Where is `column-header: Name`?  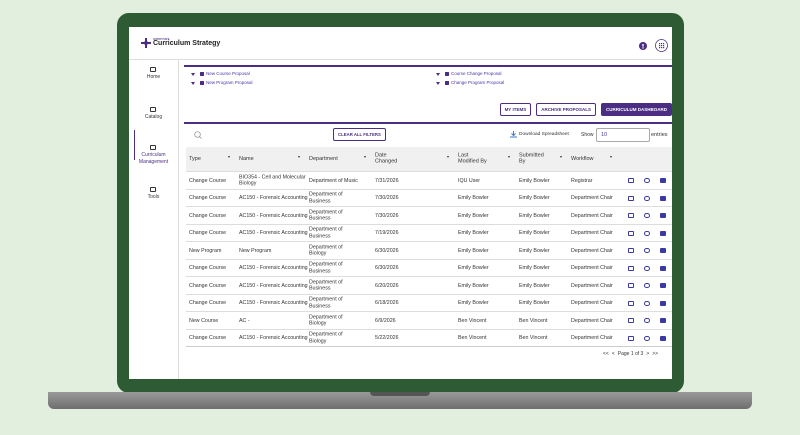
column-header: Name is located at coordinates (246, 158).